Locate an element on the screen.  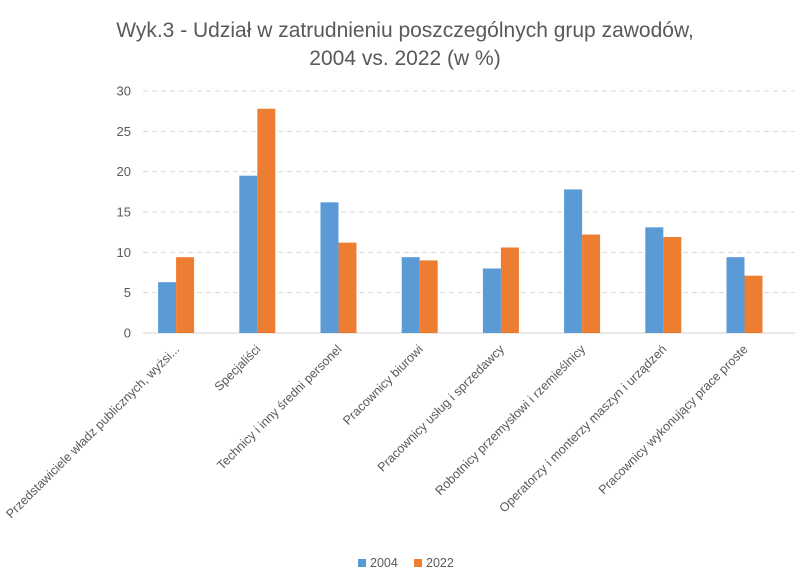
x-tick-label: Robotnicy przemysłowi i rzemieślnicy is located at coordinates (510, 420).